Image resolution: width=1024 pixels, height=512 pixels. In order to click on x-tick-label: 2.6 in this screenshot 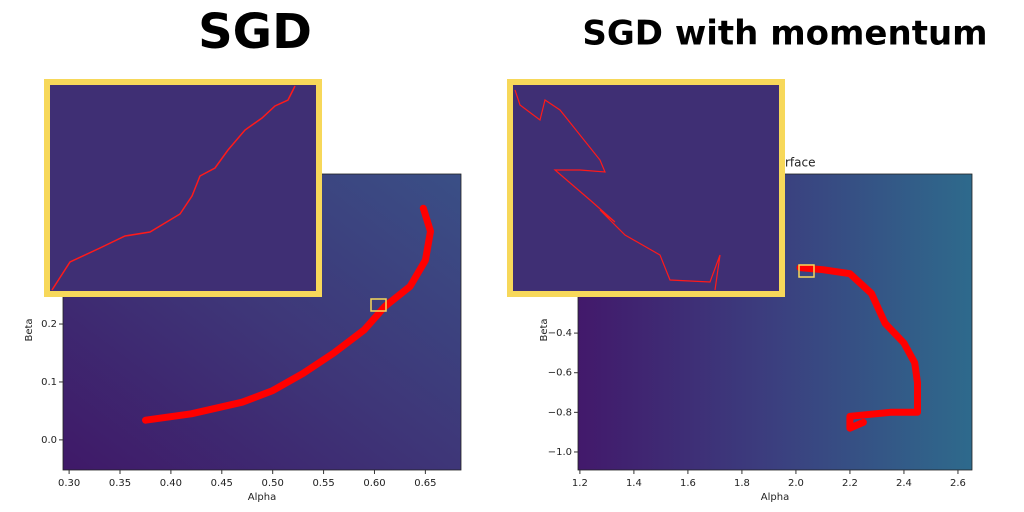, I will do `click(958, 483)`.